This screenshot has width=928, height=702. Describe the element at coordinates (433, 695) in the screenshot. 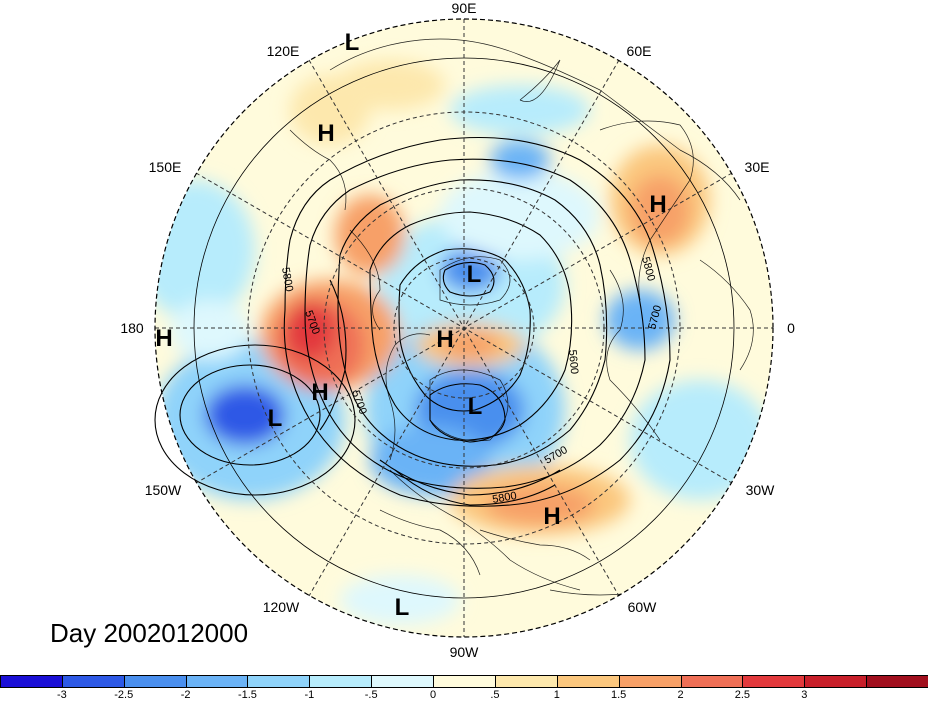

I see `colorbar-tick-label: 0` at that location.